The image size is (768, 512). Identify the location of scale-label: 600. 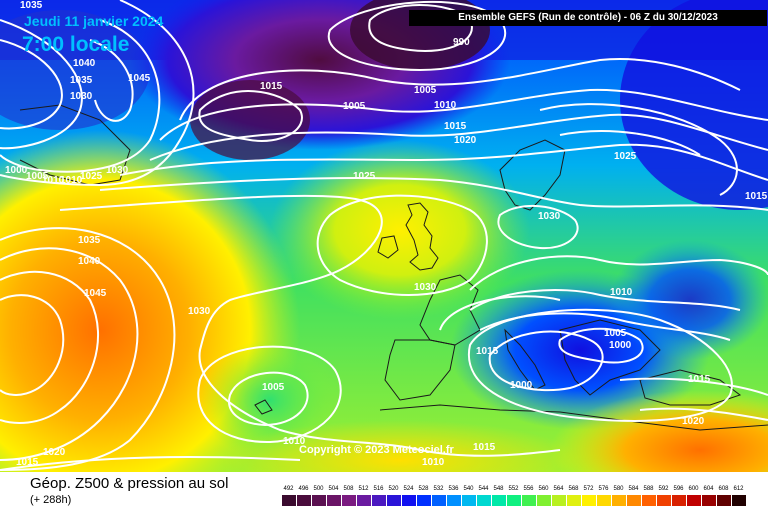
(693, 489).